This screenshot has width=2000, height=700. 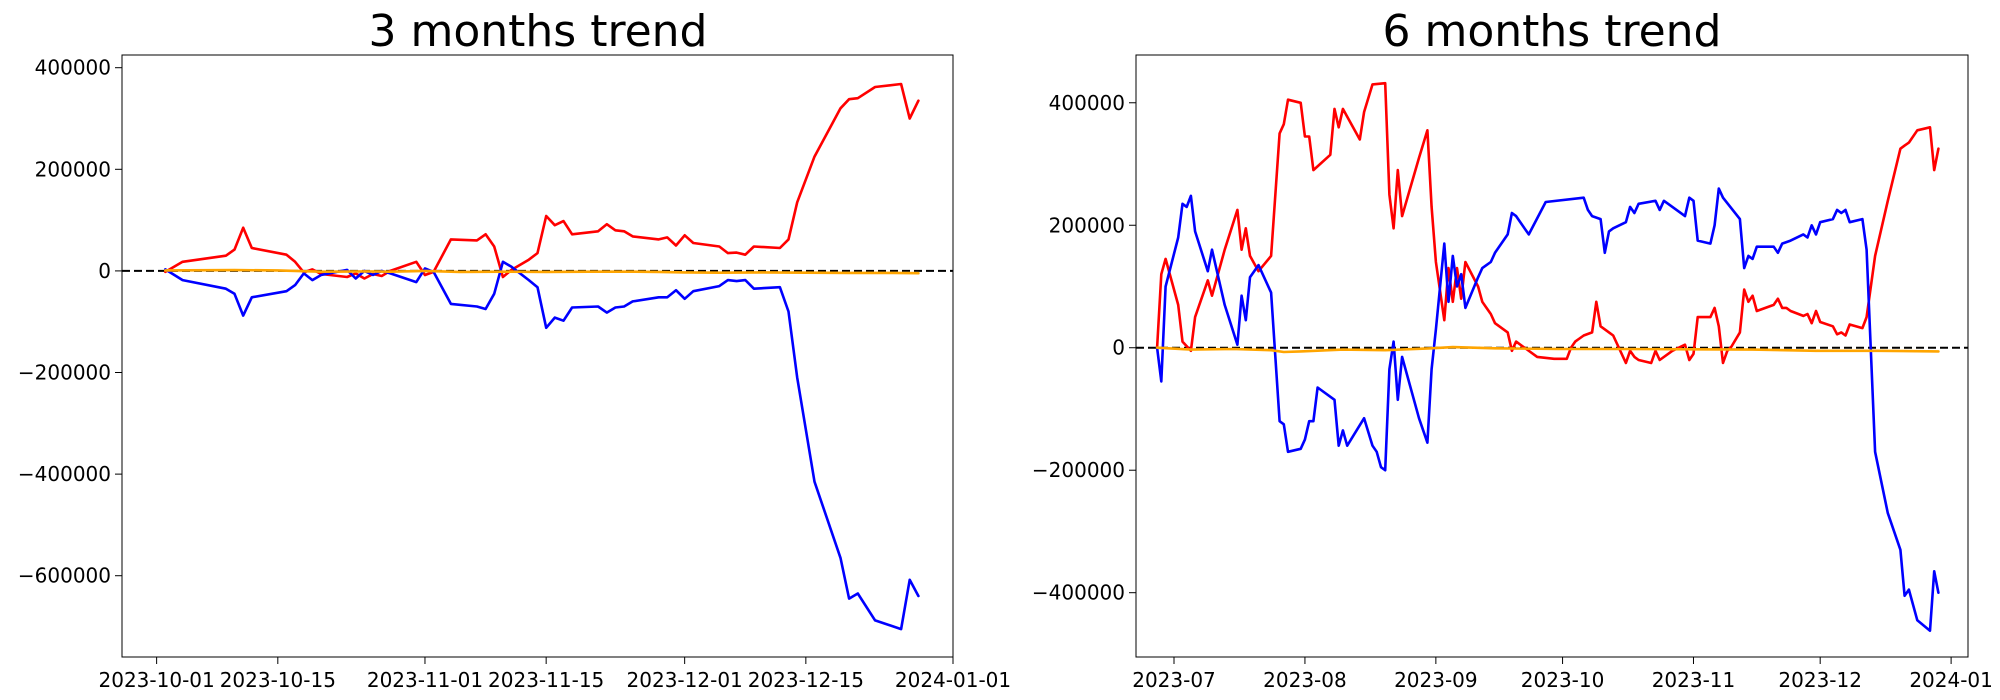 I want to click on x-tick-label: 2024-01-01, so click(x=953, y=680).